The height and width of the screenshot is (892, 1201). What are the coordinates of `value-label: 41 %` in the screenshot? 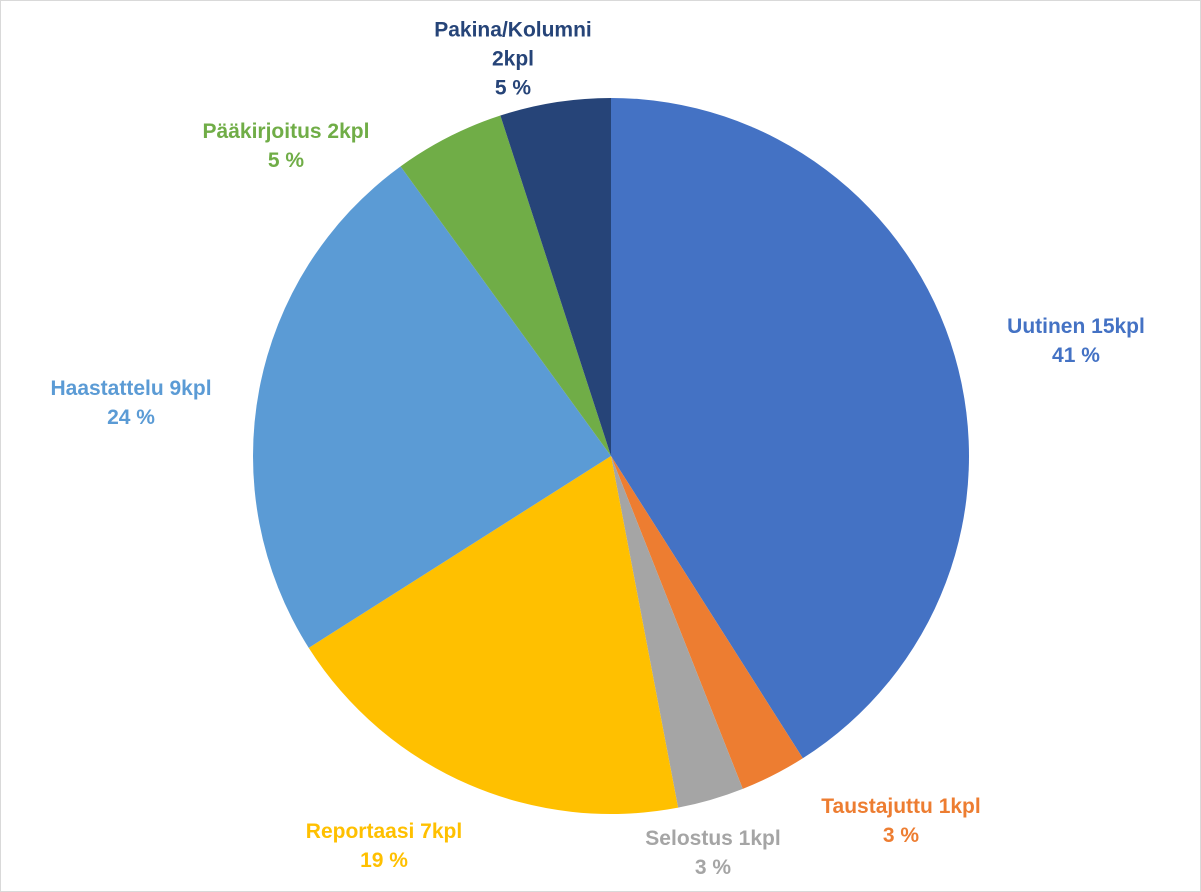 It's located at (1076, 355).